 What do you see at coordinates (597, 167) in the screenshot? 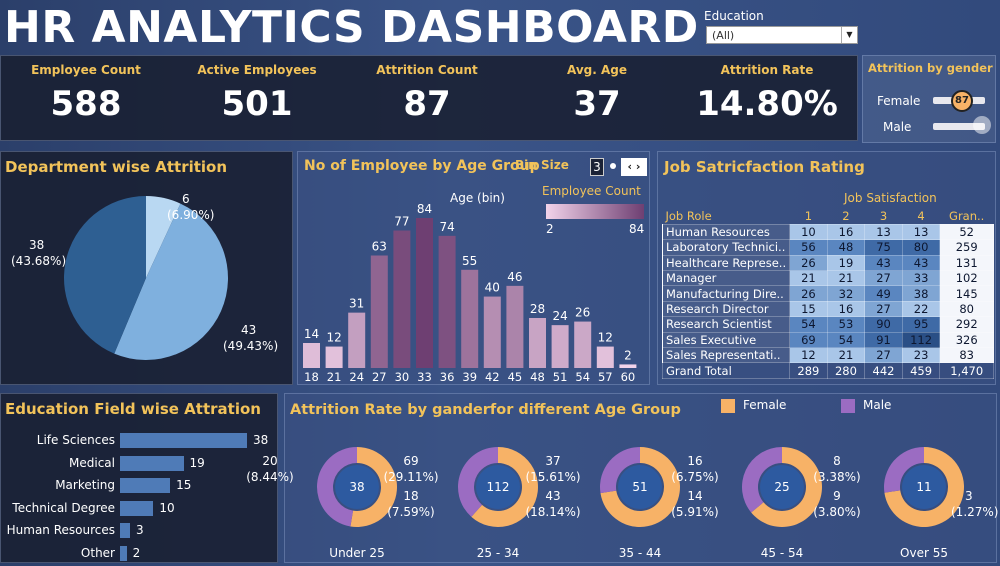
I see `bin-size-value: 3` at bounding box center [597, 167].